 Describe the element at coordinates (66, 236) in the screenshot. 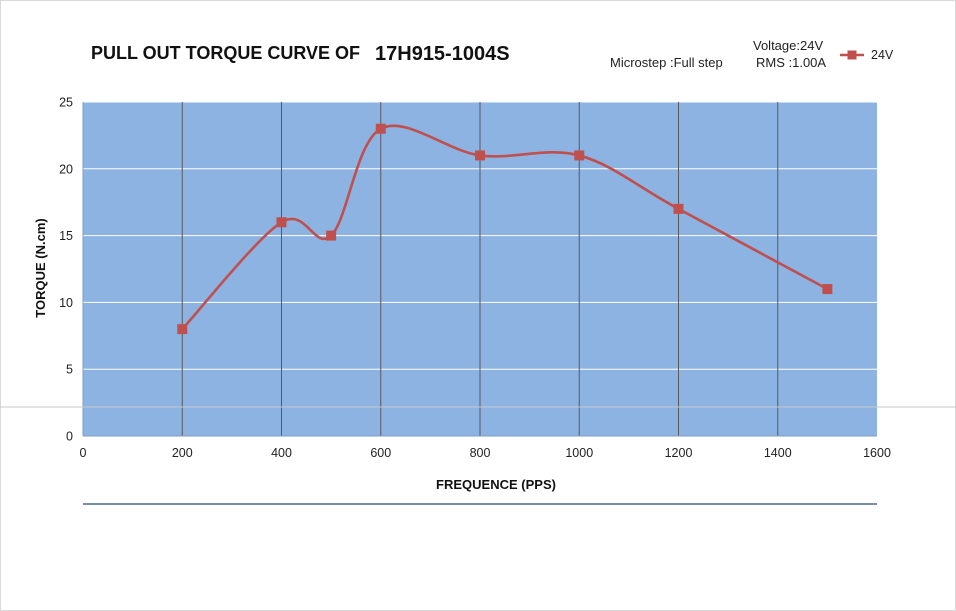

I see `y-tick-label: 15` at that location.